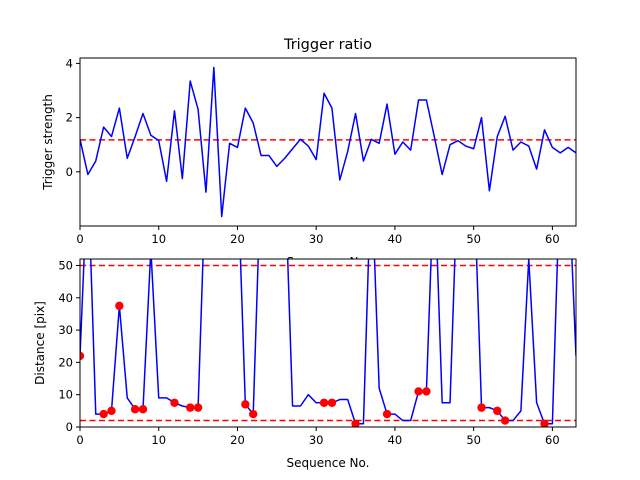  What do you see at coordinates (65, 298) in the screenshot?
I see `y-tick-label: 40` at bounding box center [65, 298].